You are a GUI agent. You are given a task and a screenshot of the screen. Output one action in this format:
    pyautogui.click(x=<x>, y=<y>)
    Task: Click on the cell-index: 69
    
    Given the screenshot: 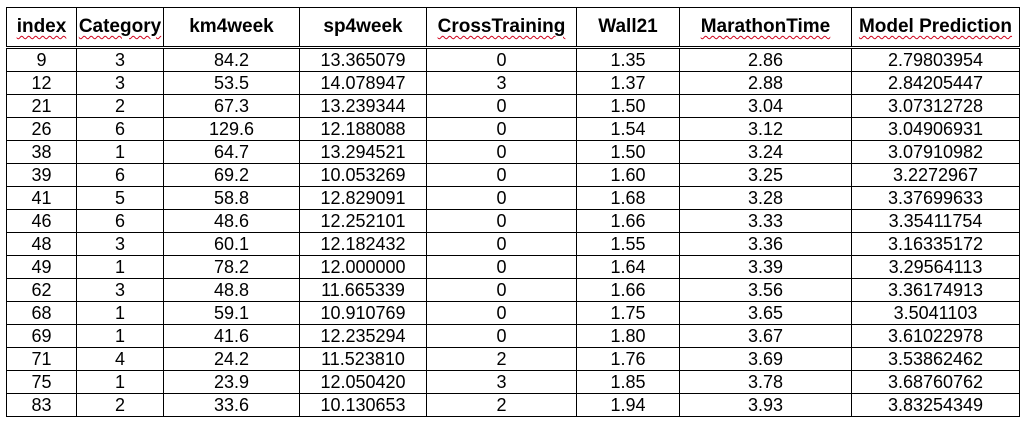 What is the action you would take?
    pyautogui.click(x=41, y=336)
    